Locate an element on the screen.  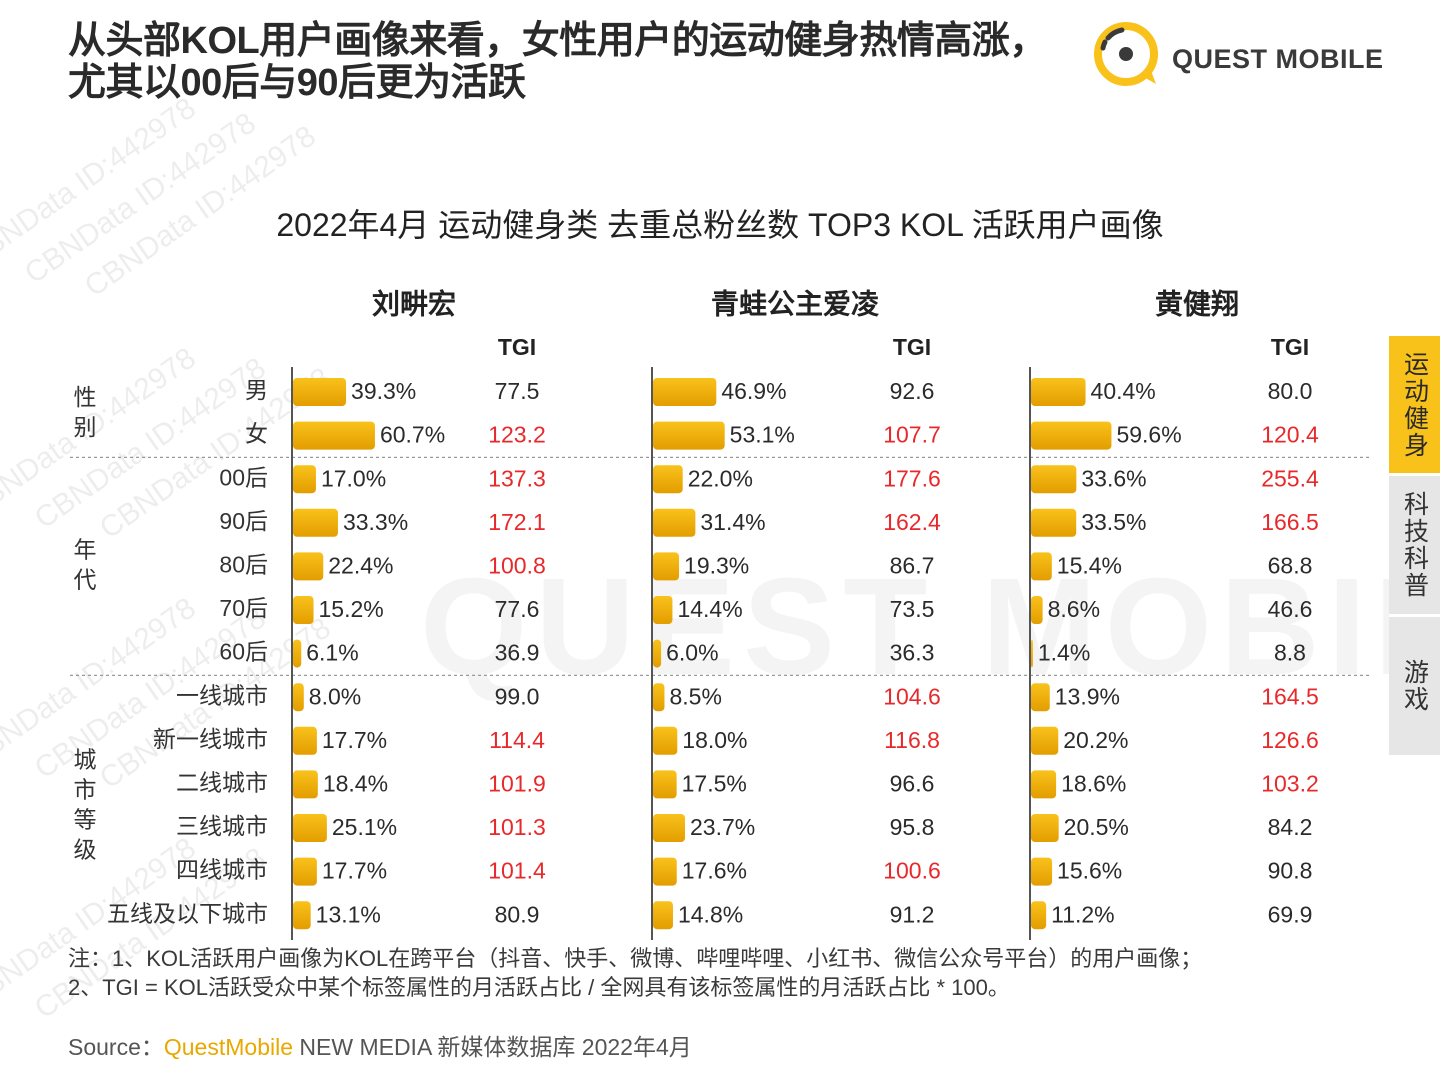
tab-tech-science: 科技科普 is located at coordinates (1414, 543).